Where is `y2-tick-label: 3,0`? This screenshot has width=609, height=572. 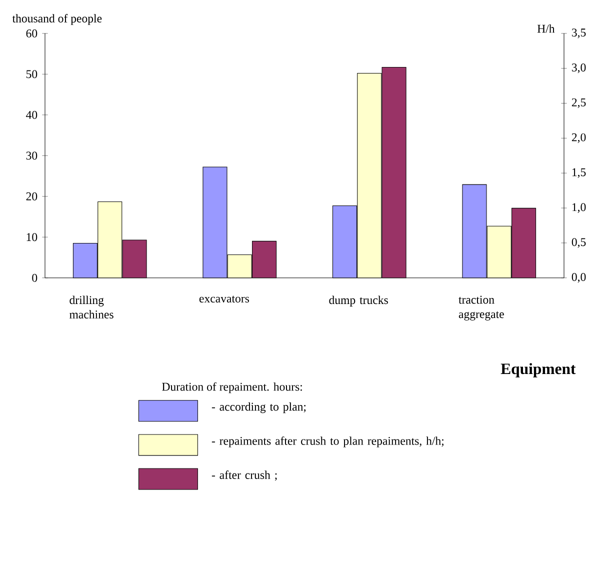
y2-tick-label: 3,0 is located at coordinates (579, 68).